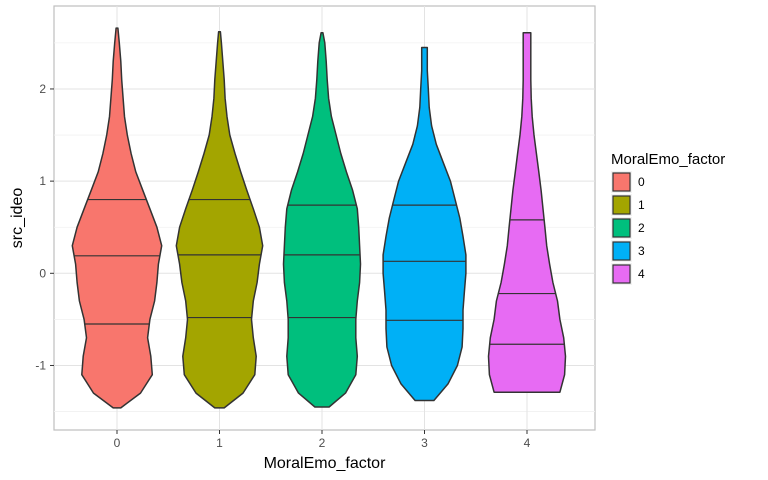 The width and height of the screenshot is (768, 480). Describe the element at coordinates (42, 273) in the screenshot. I see `y-tick-label: 0` at that location.